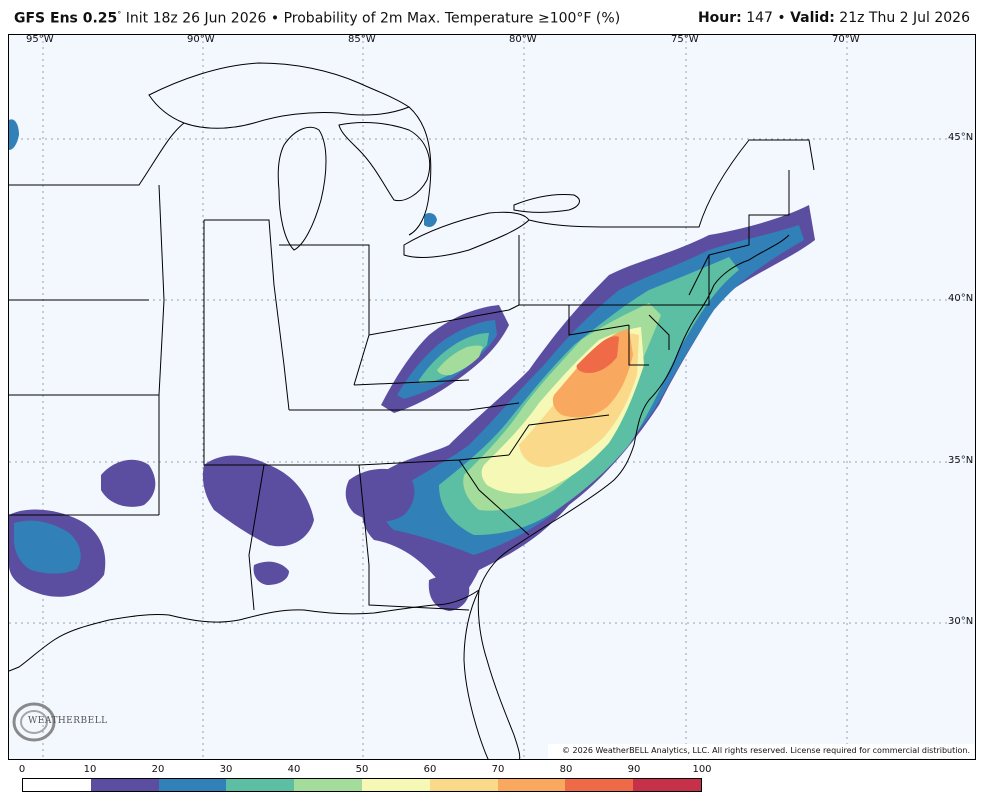 Image resolution: width=984 pixels, height=808 pixels. Describe the element at coordinates (362, 769) in the screenshot. I see `colorbar-tick-label: 50` at that location.